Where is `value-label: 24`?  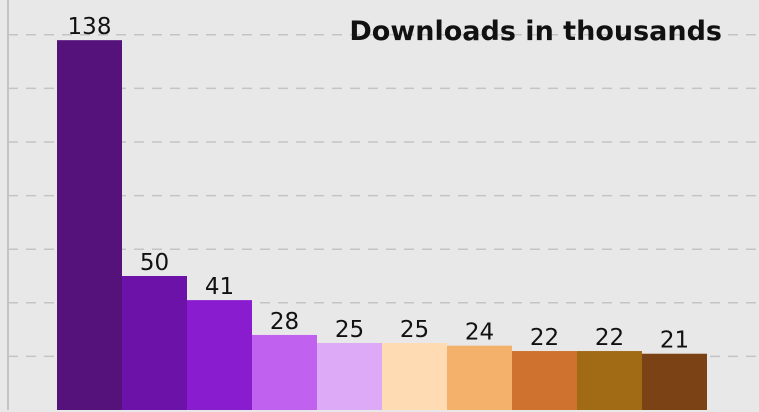 value-label: 24 is located at coordinates (479, 333).